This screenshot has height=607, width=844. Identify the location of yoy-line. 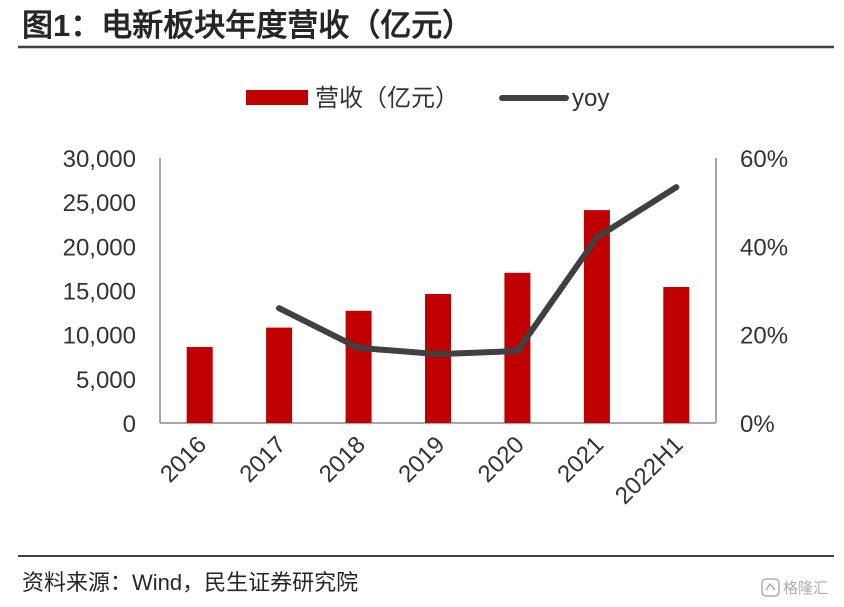
(478, 271).